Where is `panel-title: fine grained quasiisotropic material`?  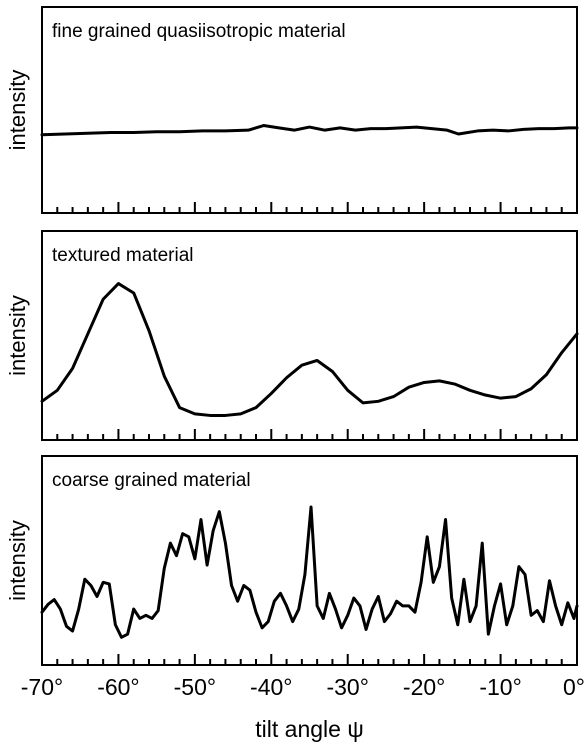
panel-title: fine grained quasiisotropic material is located at coordinates (199, 31).